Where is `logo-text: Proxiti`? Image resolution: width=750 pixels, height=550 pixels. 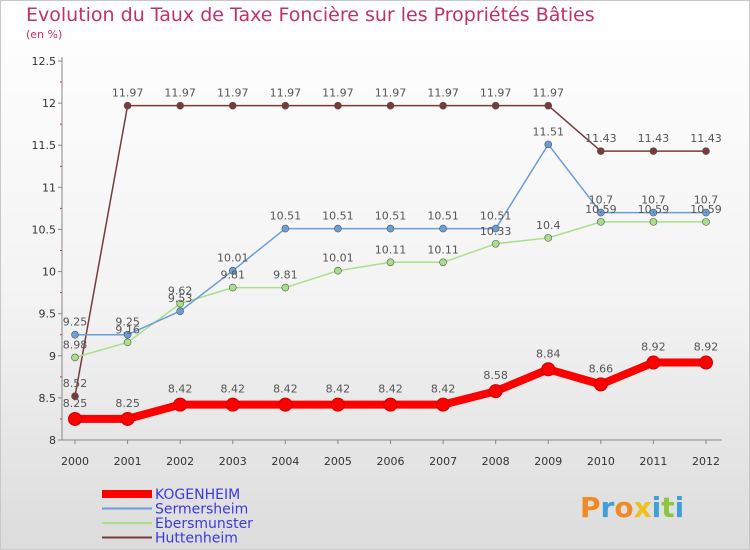 logo-text: Proxiti is located at coordinates (632, 507).